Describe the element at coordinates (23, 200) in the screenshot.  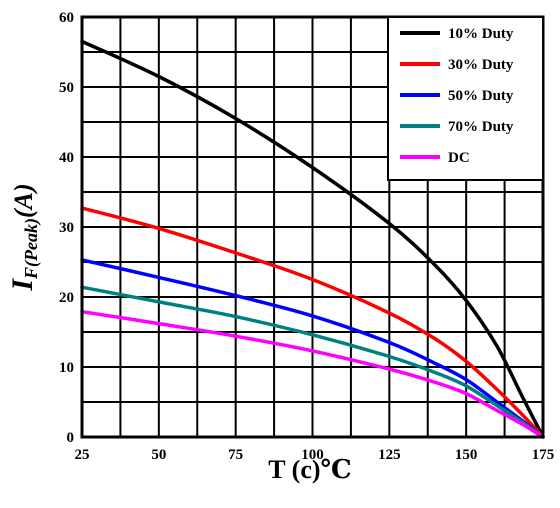
I see `y-axis-label-unit: (A)` at that location.